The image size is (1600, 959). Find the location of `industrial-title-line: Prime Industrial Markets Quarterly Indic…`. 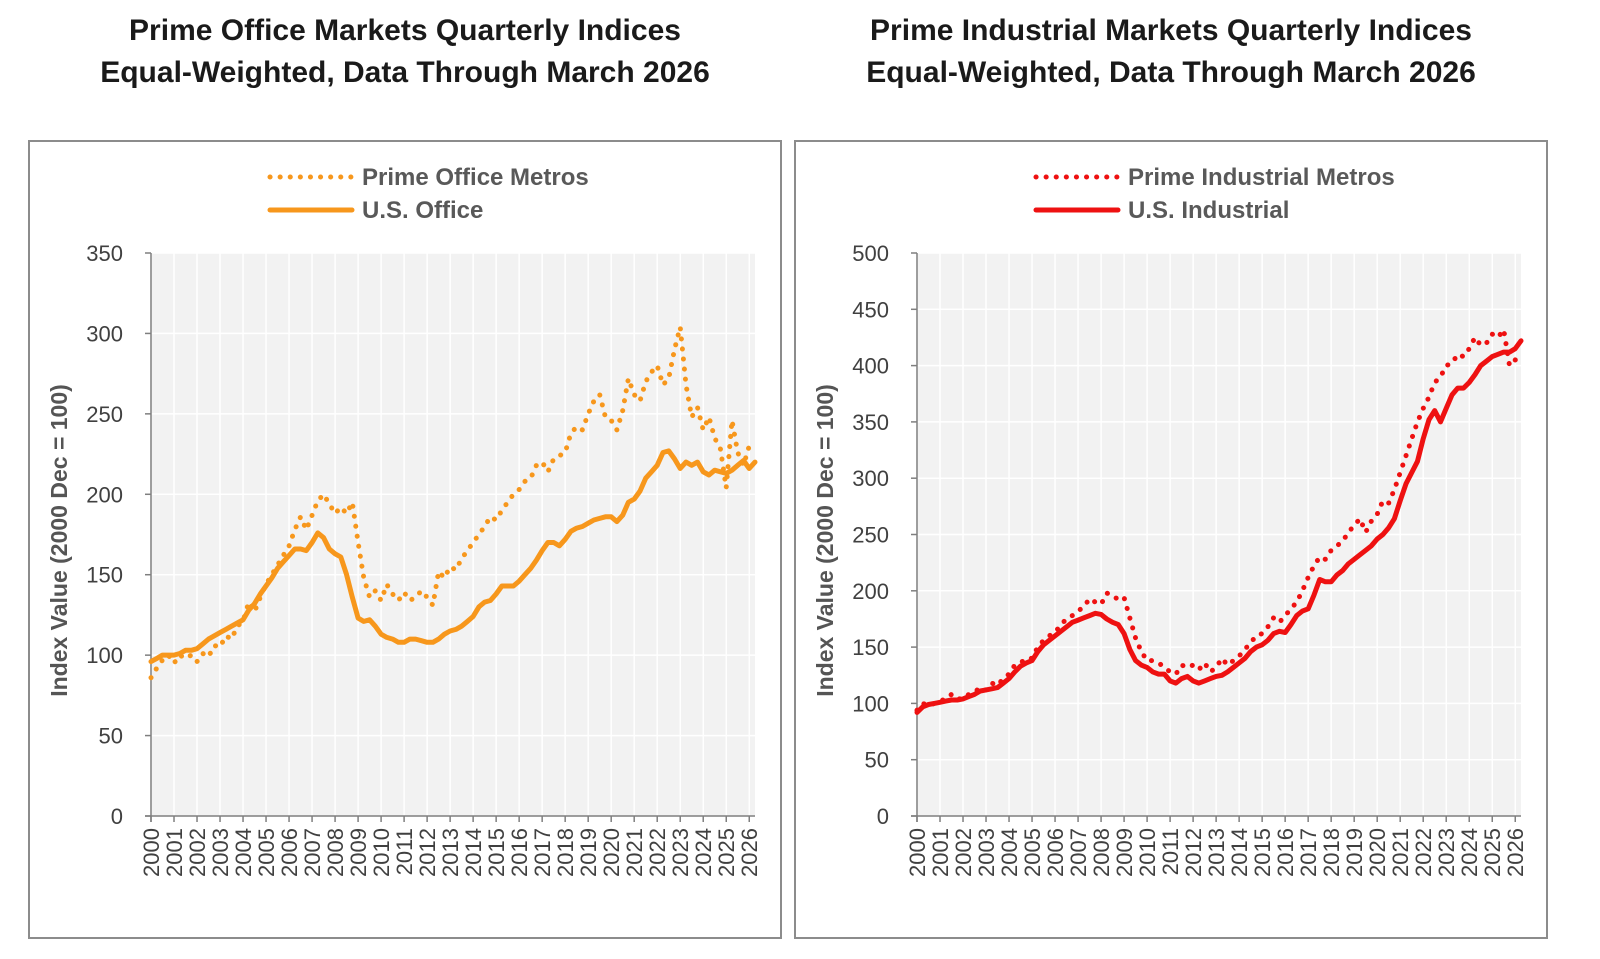

industrial-title-line: Prime Industrial Markets Quarterly Indic… is located at coordinates (1171, 30).